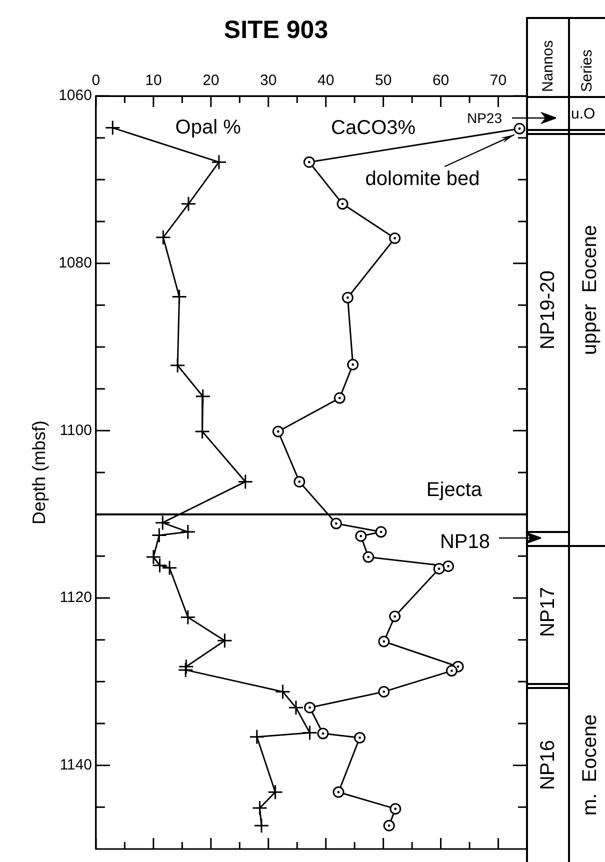  I want to click on text: upper Eocene, so click(590, 290).